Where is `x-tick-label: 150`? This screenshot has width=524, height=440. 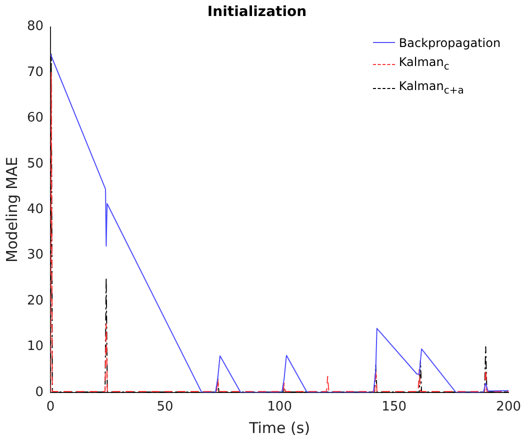 x-tick-label: 150 is located at coordinates (394, 407).